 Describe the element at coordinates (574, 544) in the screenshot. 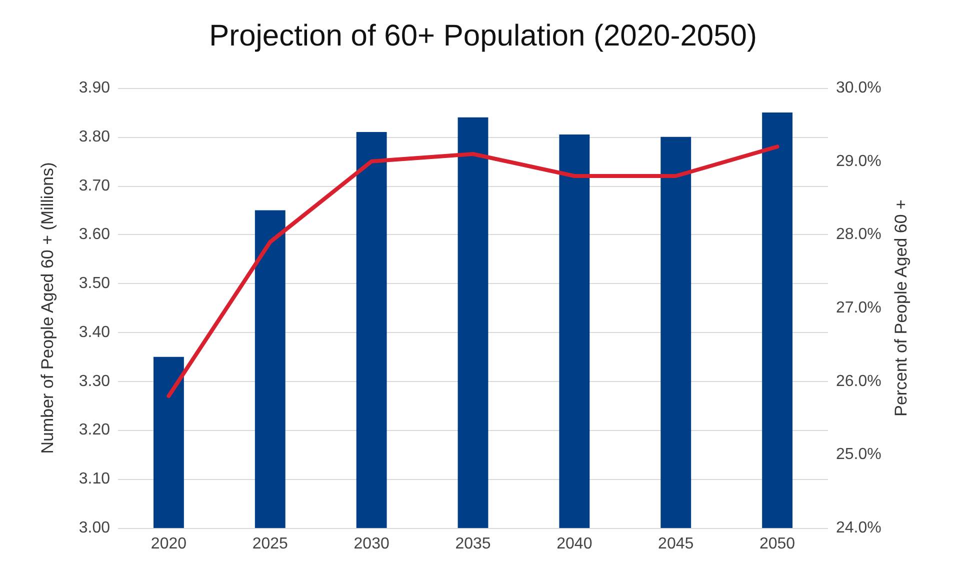

I see `x-tick-label: 2040` at that location.